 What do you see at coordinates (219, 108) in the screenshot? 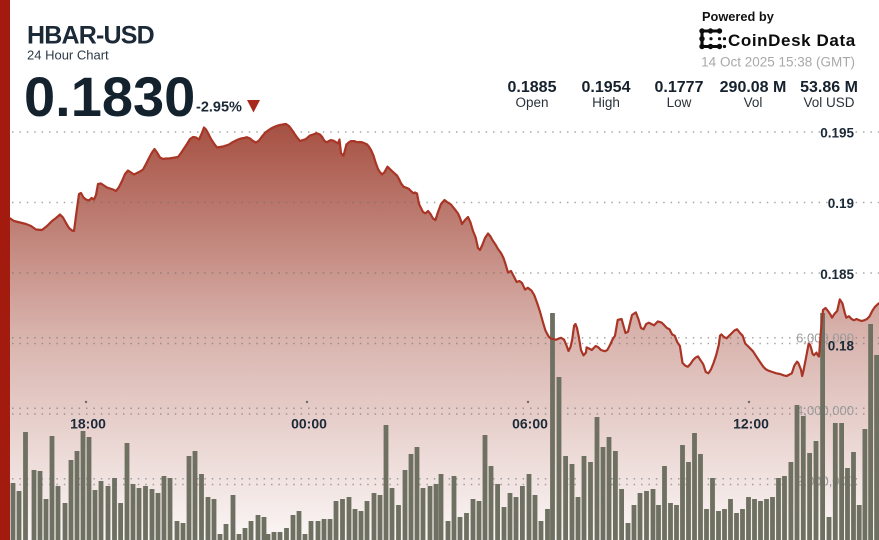
I see `svg-text: -2.95%` at bounding box center [219, 108].